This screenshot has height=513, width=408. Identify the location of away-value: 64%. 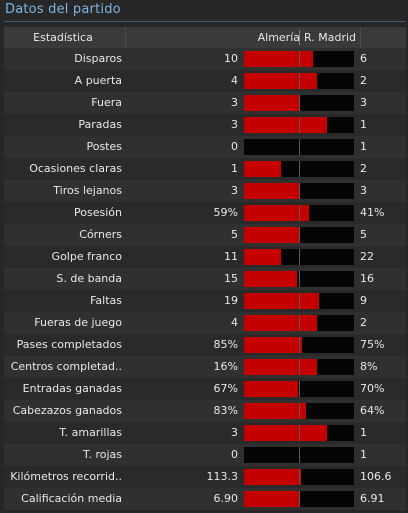
(372, 410).